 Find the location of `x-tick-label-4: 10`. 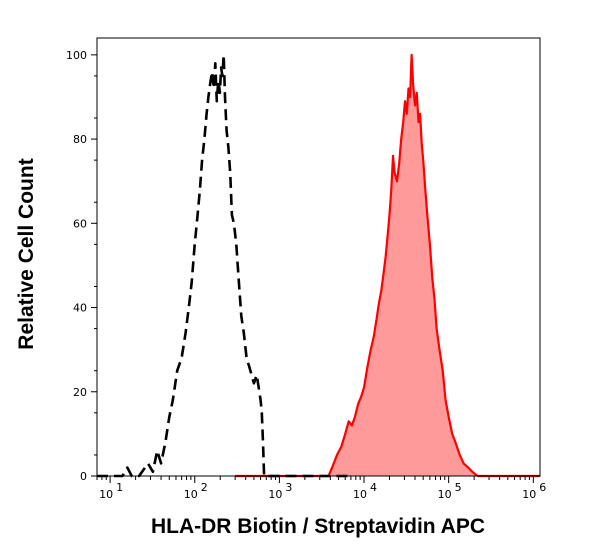

x-tick-label-4: 10 is located at coordinates (360, 494).